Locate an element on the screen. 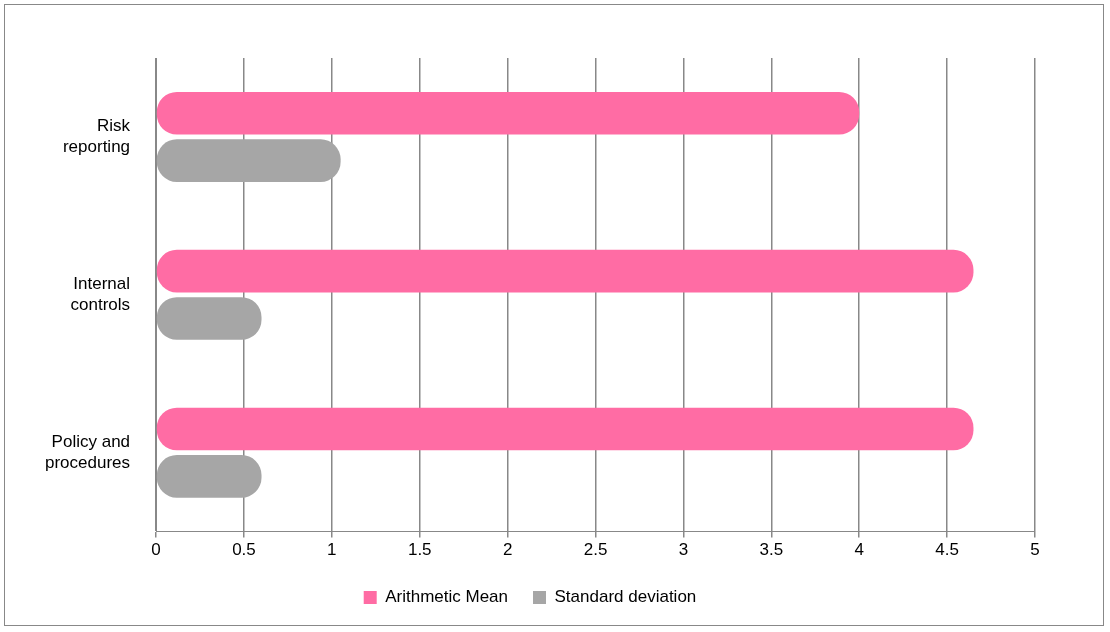 Image resolution: width=1110 pixels, height=632 pixels. x-tick-label: 5 is located at coordinates (1035, 550).